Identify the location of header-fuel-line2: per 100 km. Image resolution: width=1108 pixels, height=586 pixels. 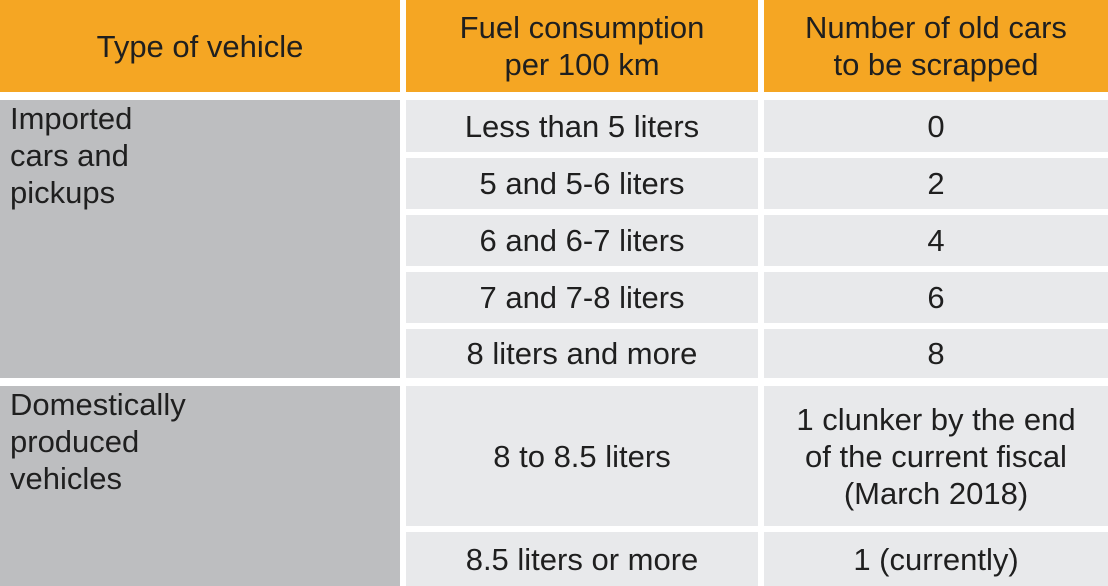
(582, 64).